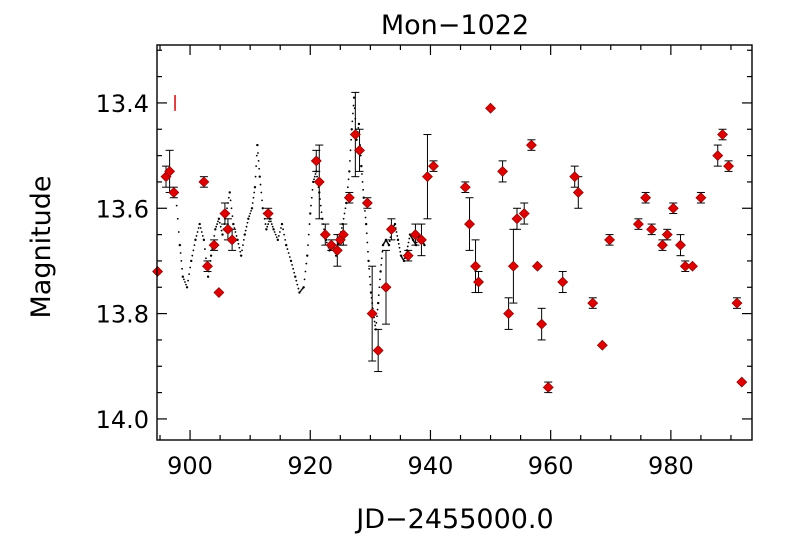 The height and width of the screenshot is (543, 800). Describe the element at coordinates (431, 466) in the screenshot. I see `x-tick-label: 940` at that location.